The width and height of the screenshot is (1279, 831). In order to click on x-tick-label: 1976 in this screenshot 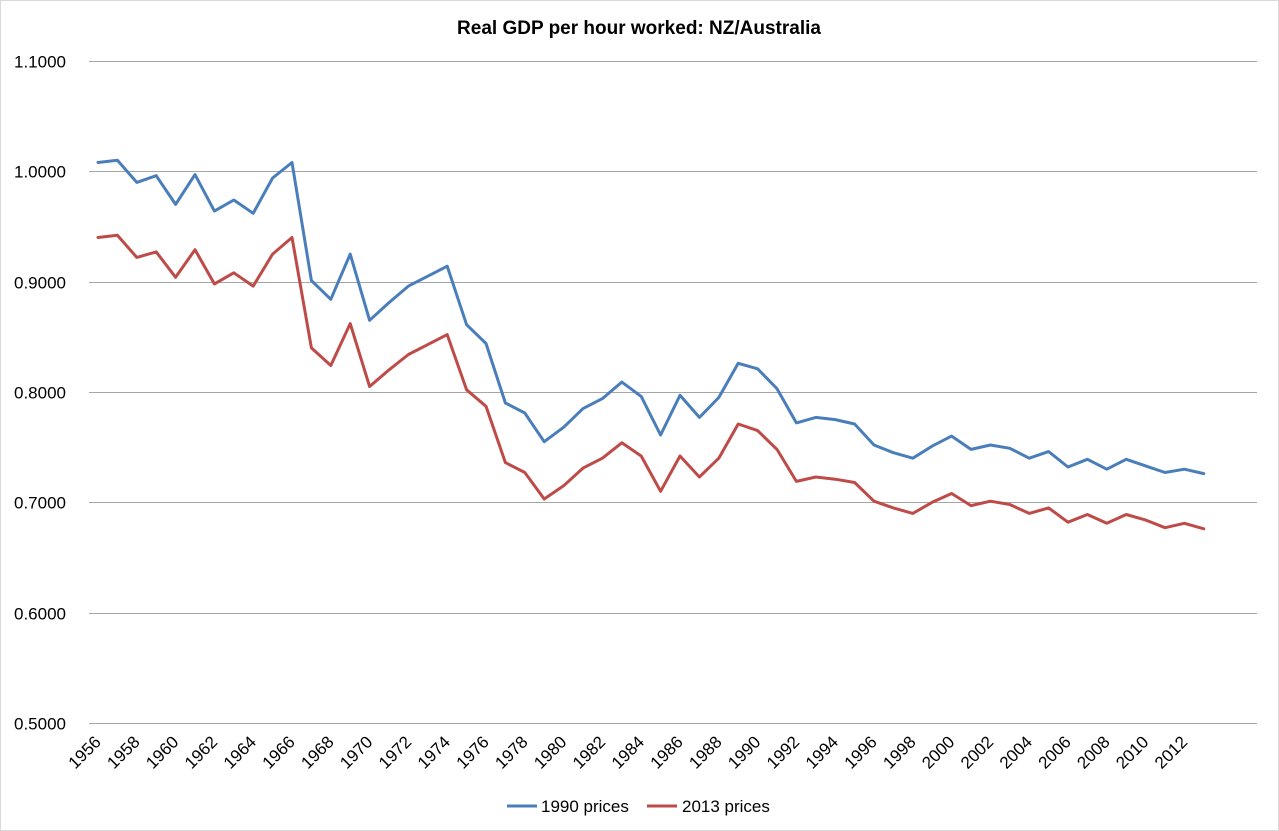, I will do `click(473, 752)`.